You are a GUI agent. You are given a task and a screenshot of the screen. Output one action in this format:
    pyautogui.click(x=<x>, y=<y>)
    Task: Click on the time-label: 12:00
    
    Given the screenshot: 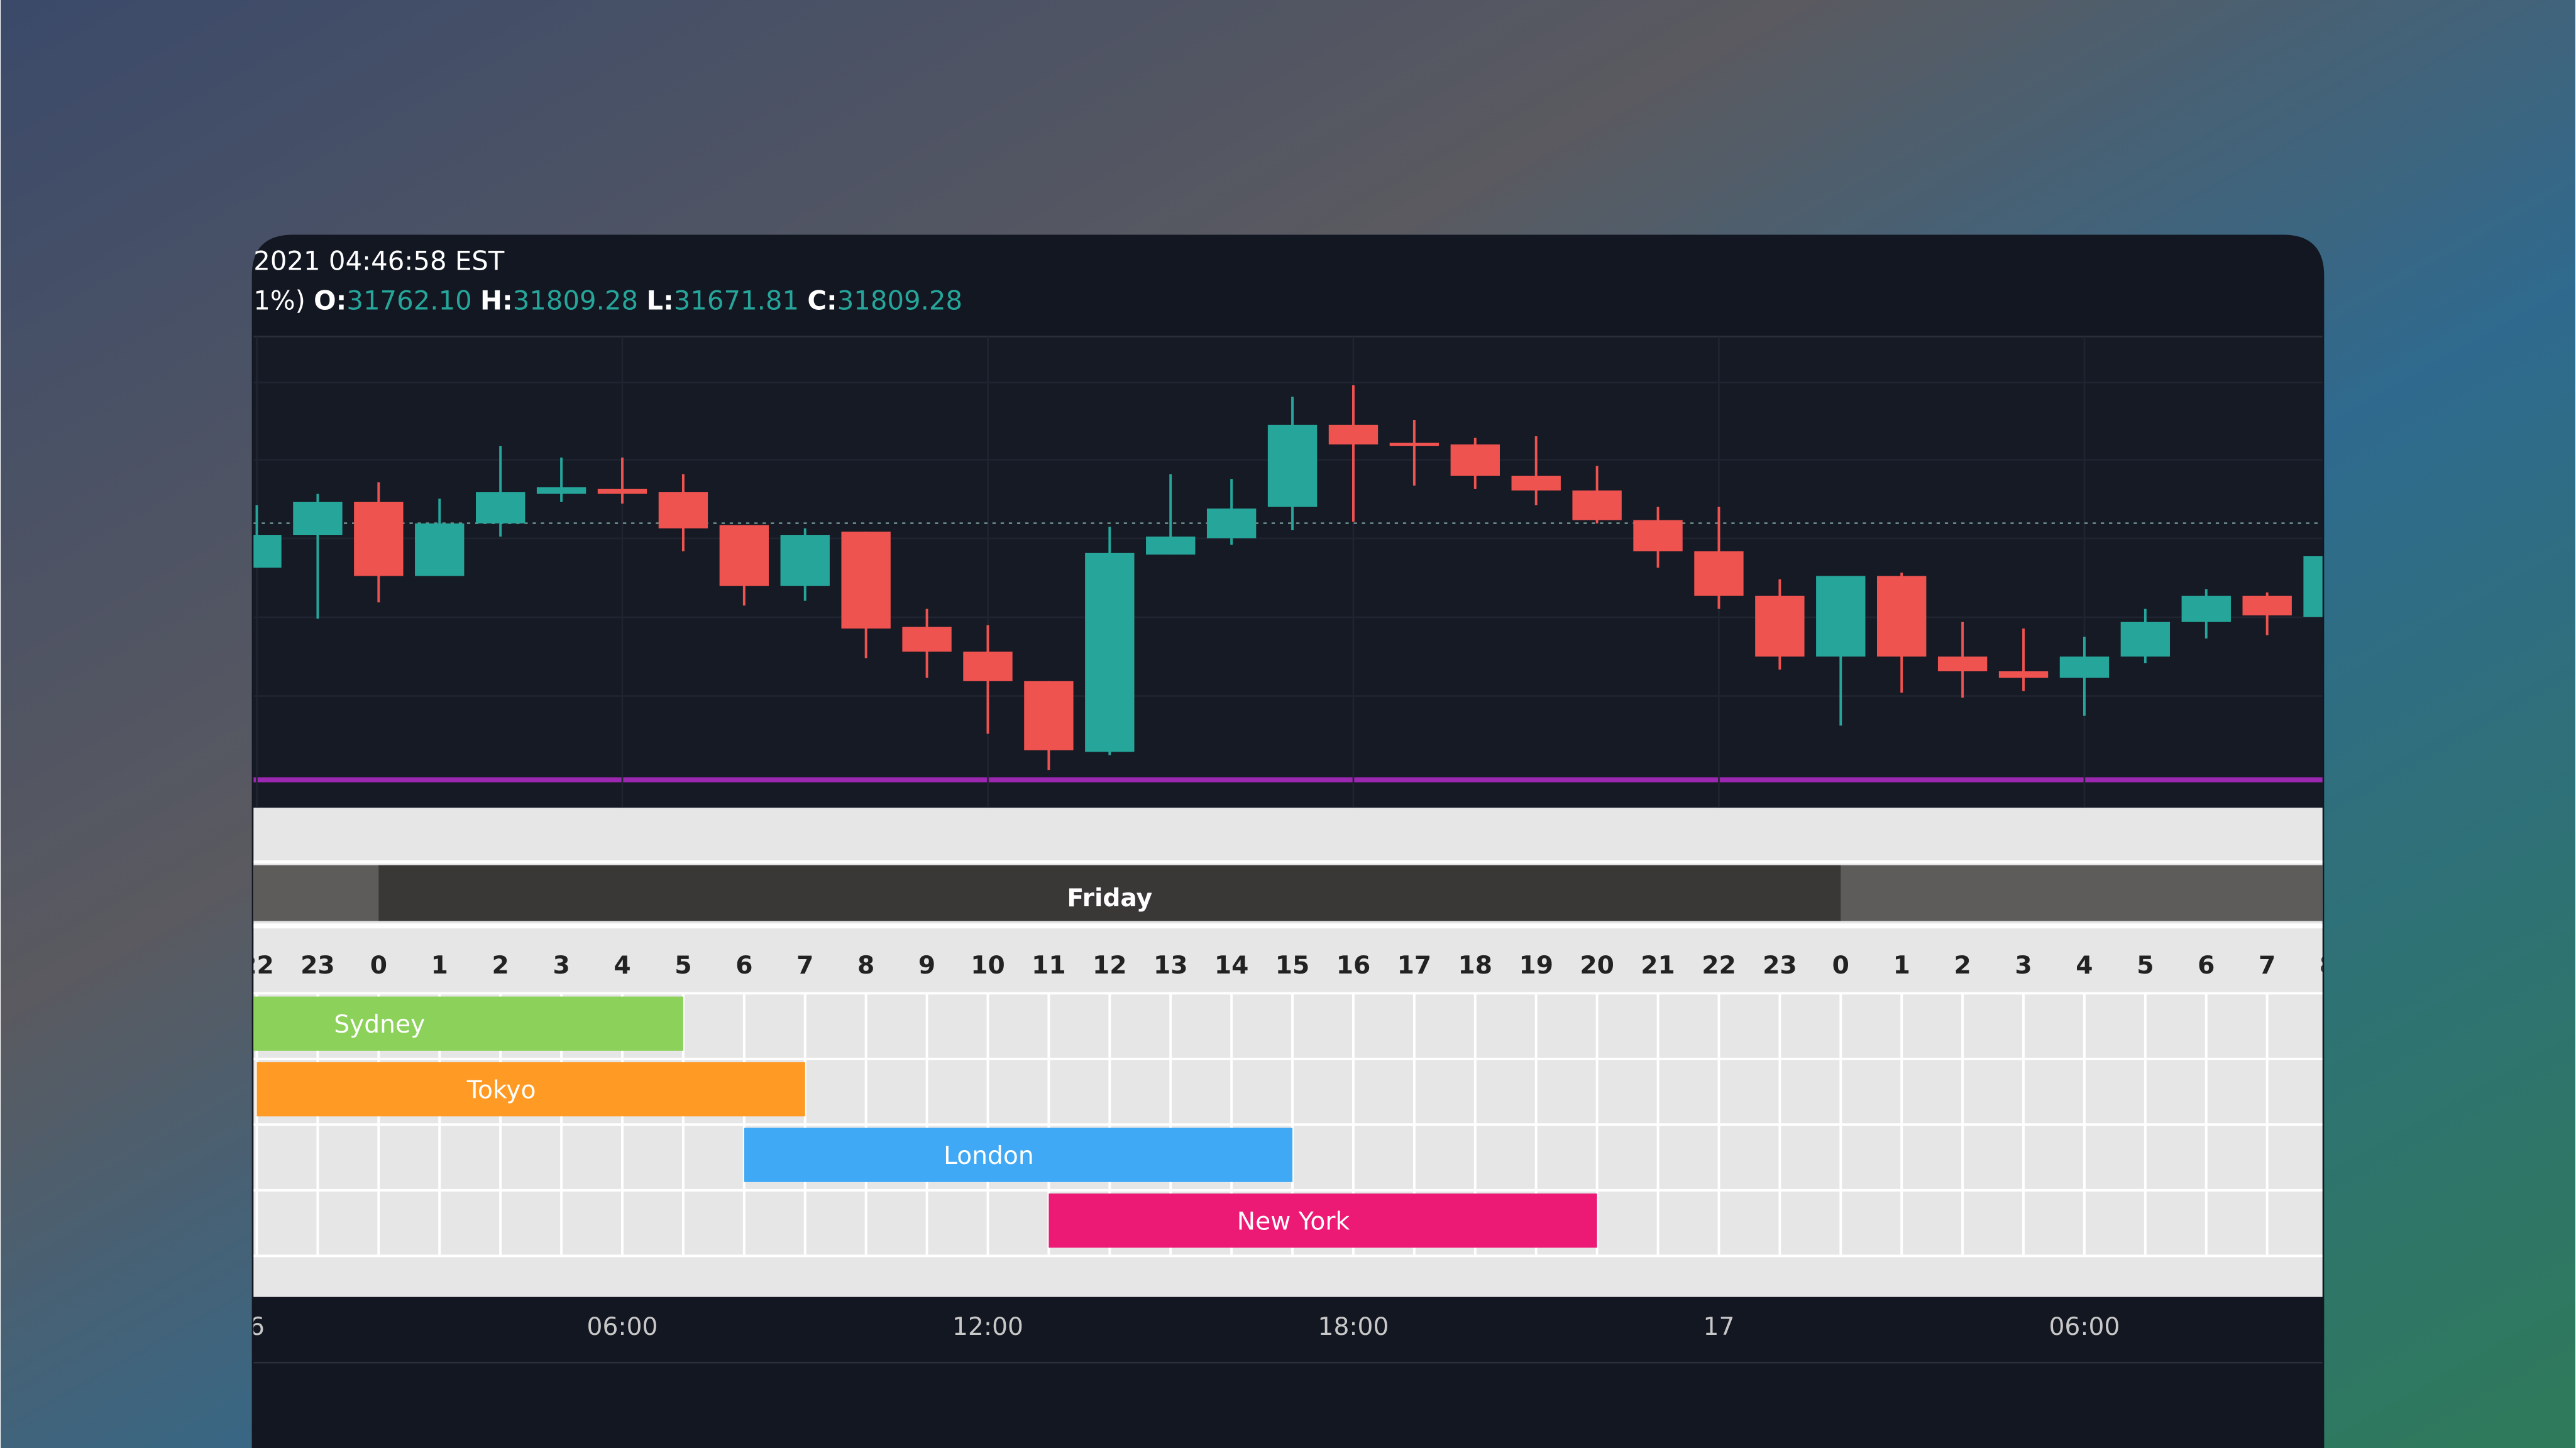 What is the action you would take?
    pyautogui.click(x=987, y=1327)
    